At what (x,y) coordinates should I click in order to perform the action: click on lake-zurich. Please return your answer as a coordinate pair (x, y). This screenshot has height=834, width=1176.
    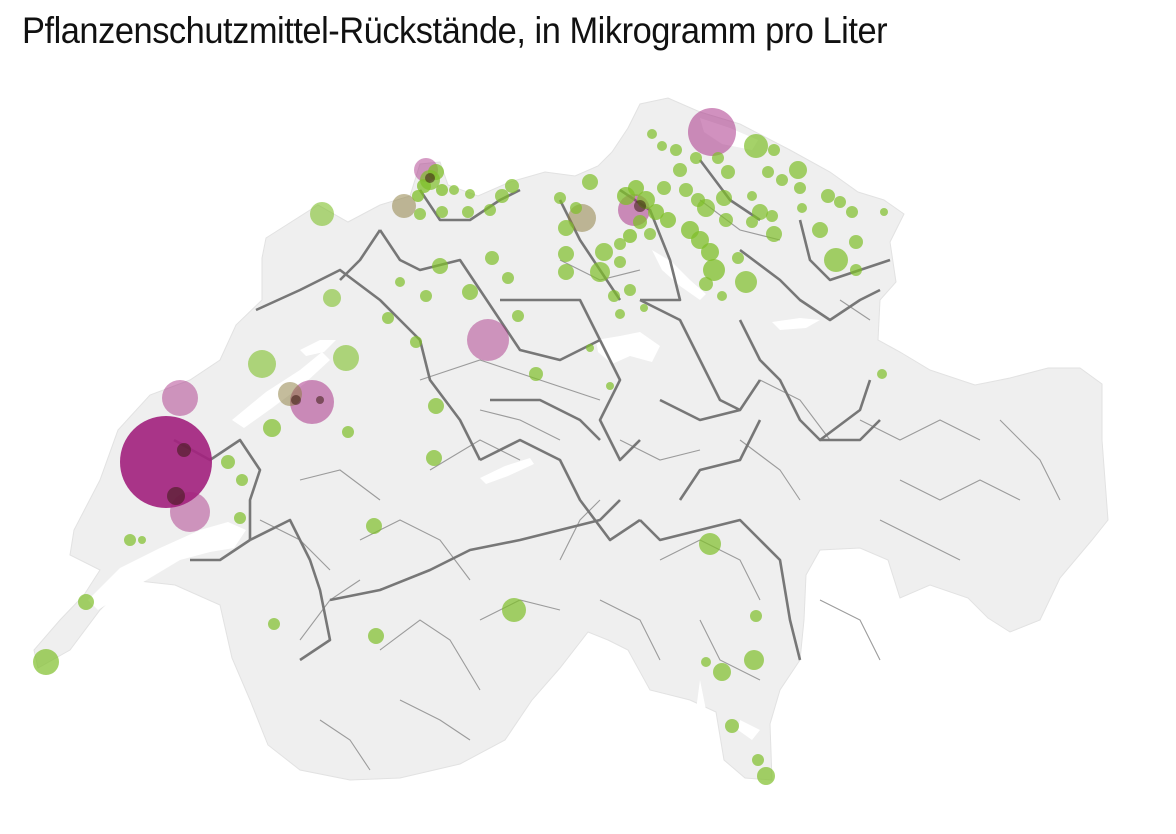
    Looking at the image, I should click on (679, 275).